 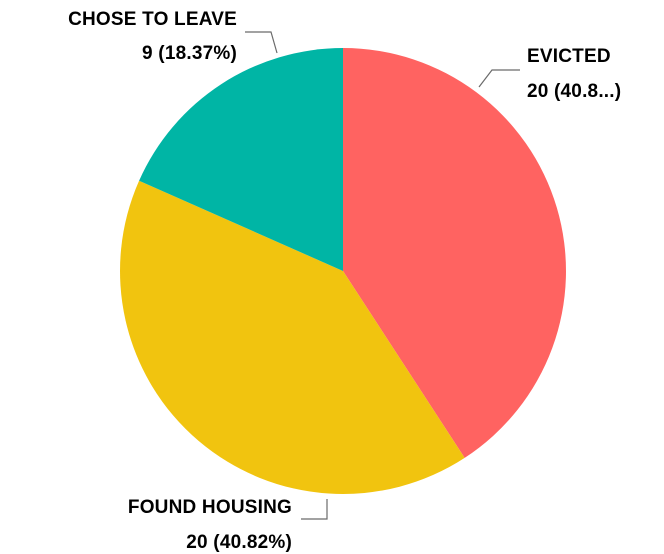 What do you see at coordinates (569, 56) in the screenshot?
I see `slice-label-evicted-name: EVICTED` at bounding box center [569, 56].